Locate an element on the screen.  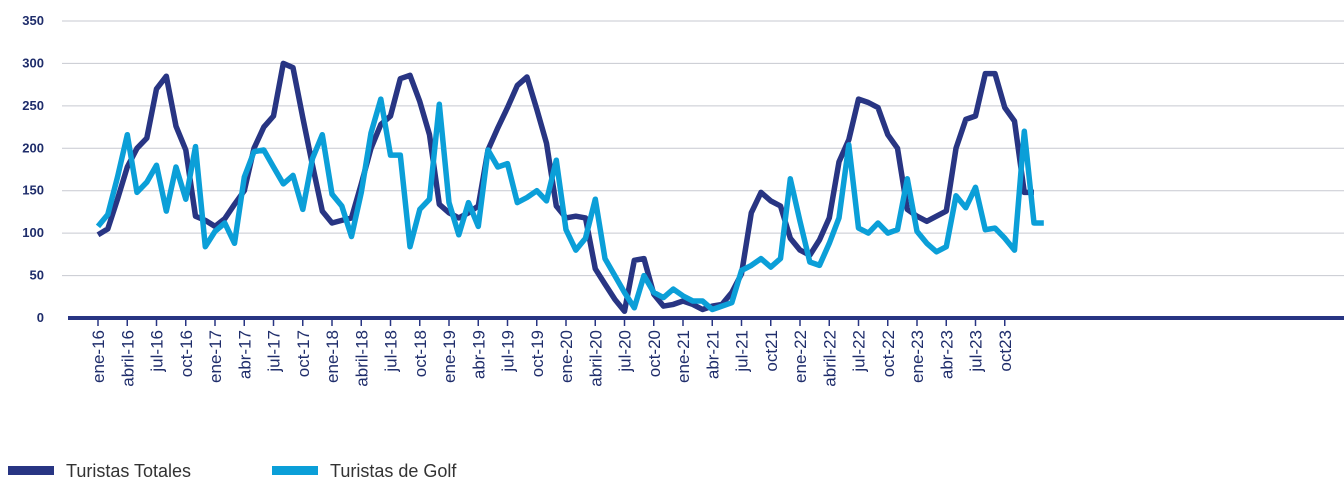
x-tick-label: oct-22 is located at coordinates (888, 353).